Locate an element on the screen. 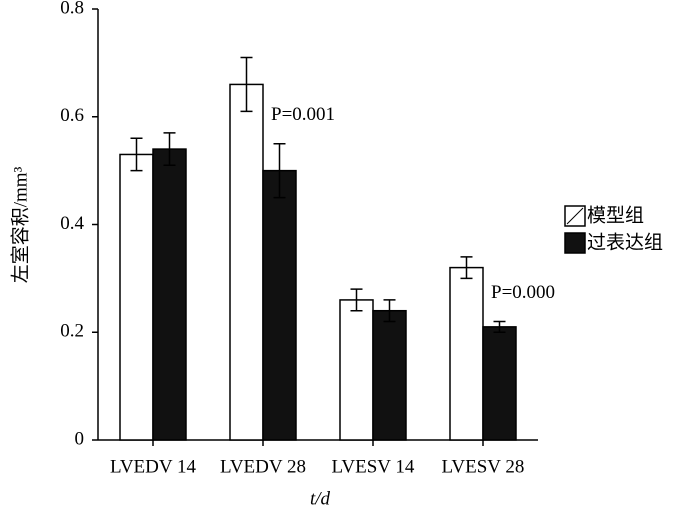  y-tick-label: 0.4 is located at coordinates (72, 223).